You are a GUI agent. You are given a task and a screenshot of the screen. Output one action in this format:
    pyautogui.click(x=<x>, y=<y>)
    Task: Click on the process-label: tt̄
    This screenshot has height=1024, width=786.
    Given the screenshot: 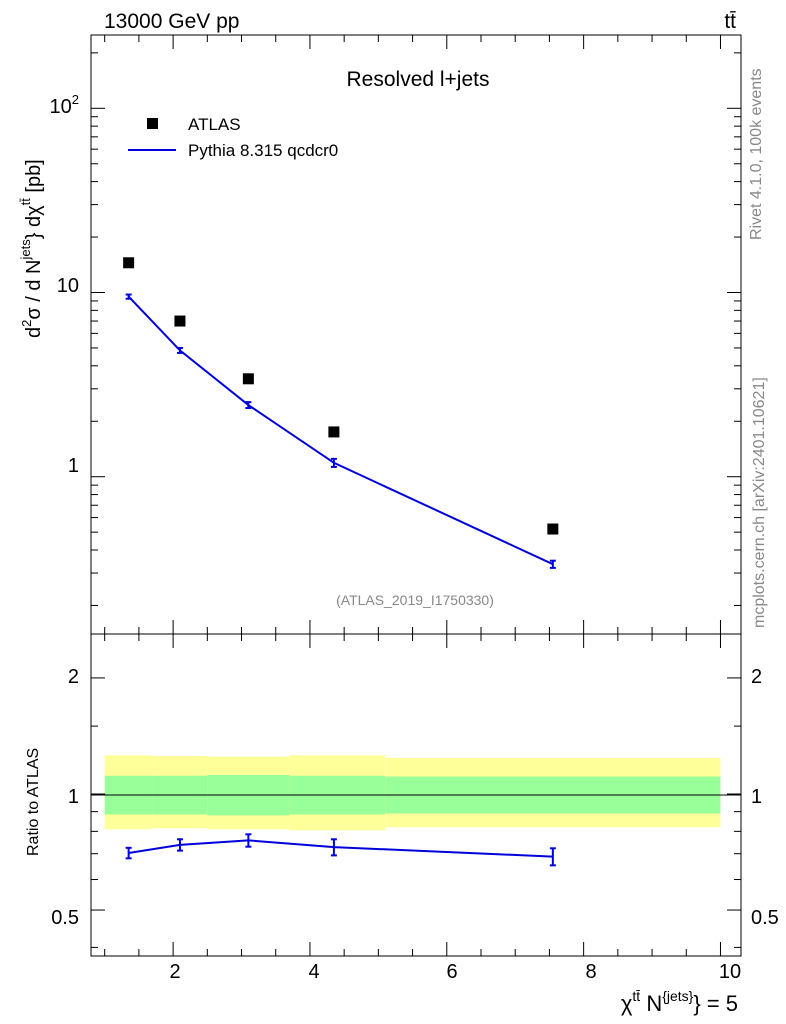 What is the action you would take?
    pyautogui.click(x=730, y=21)
    